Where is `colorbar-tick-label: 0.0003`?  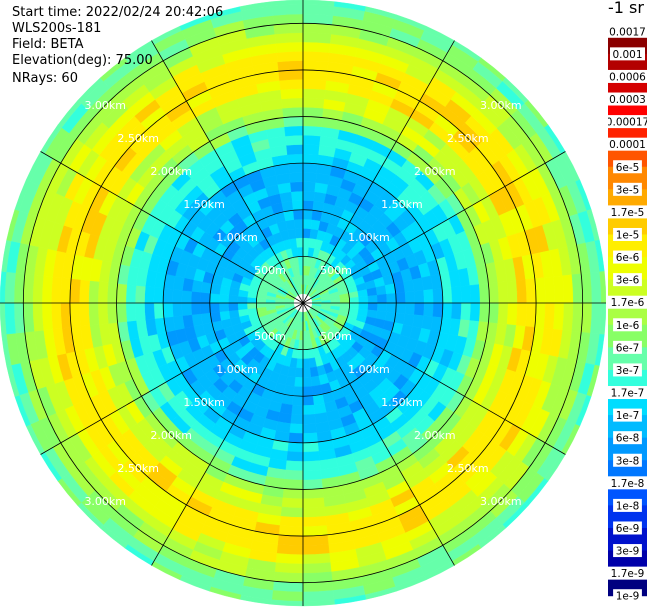
colorbar-tick-label: 0.0003 is located at coordinates (627, 100).